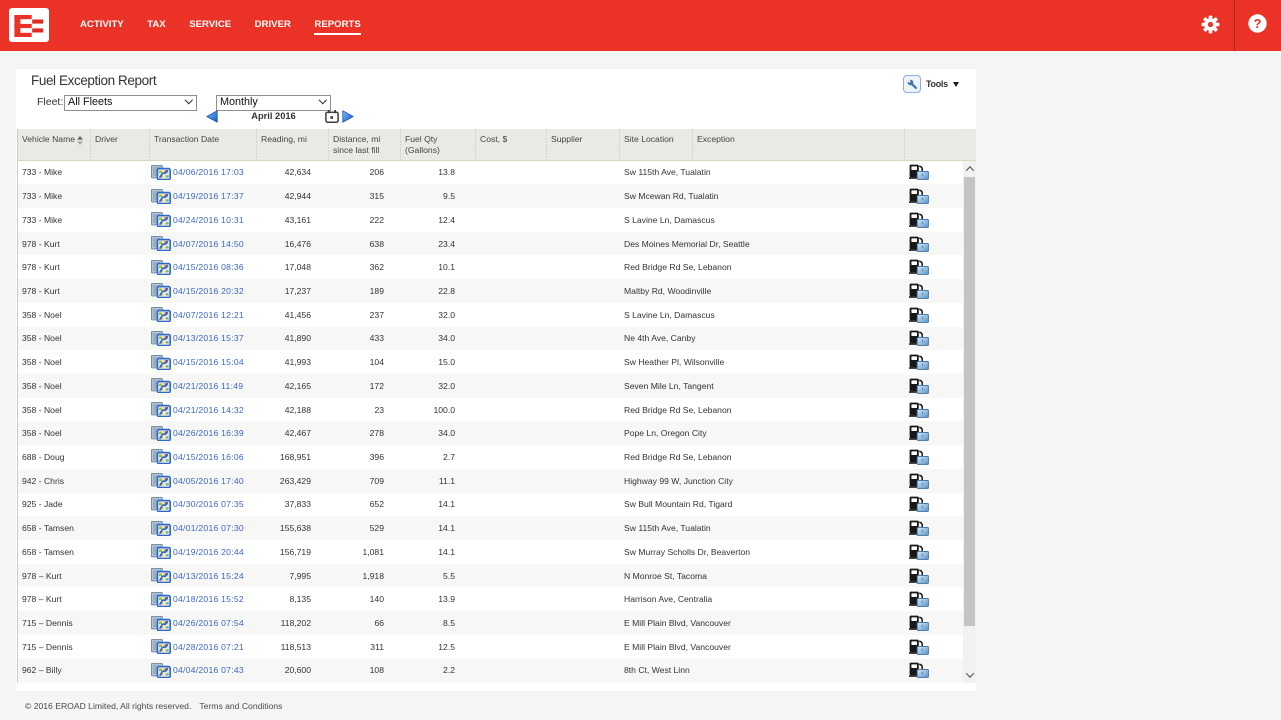 The height and width of the screenshot is (720, 1281). Describe the element at coordinates (208, 480) in the screenshot. I see `transaction-date-link: 04/05/2016 17:40` at that location.